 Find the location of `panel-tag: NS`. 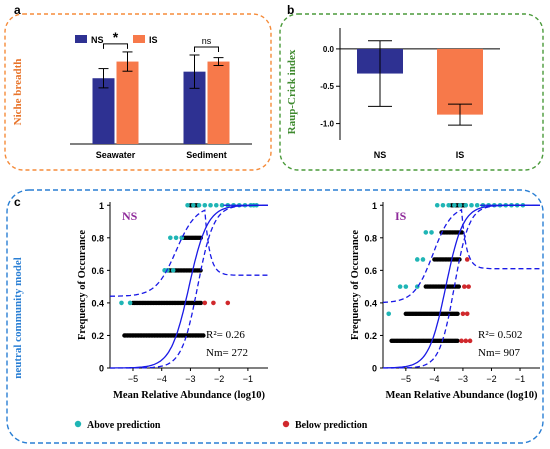

panel-tag: NS is located at coordinates (130, 216).